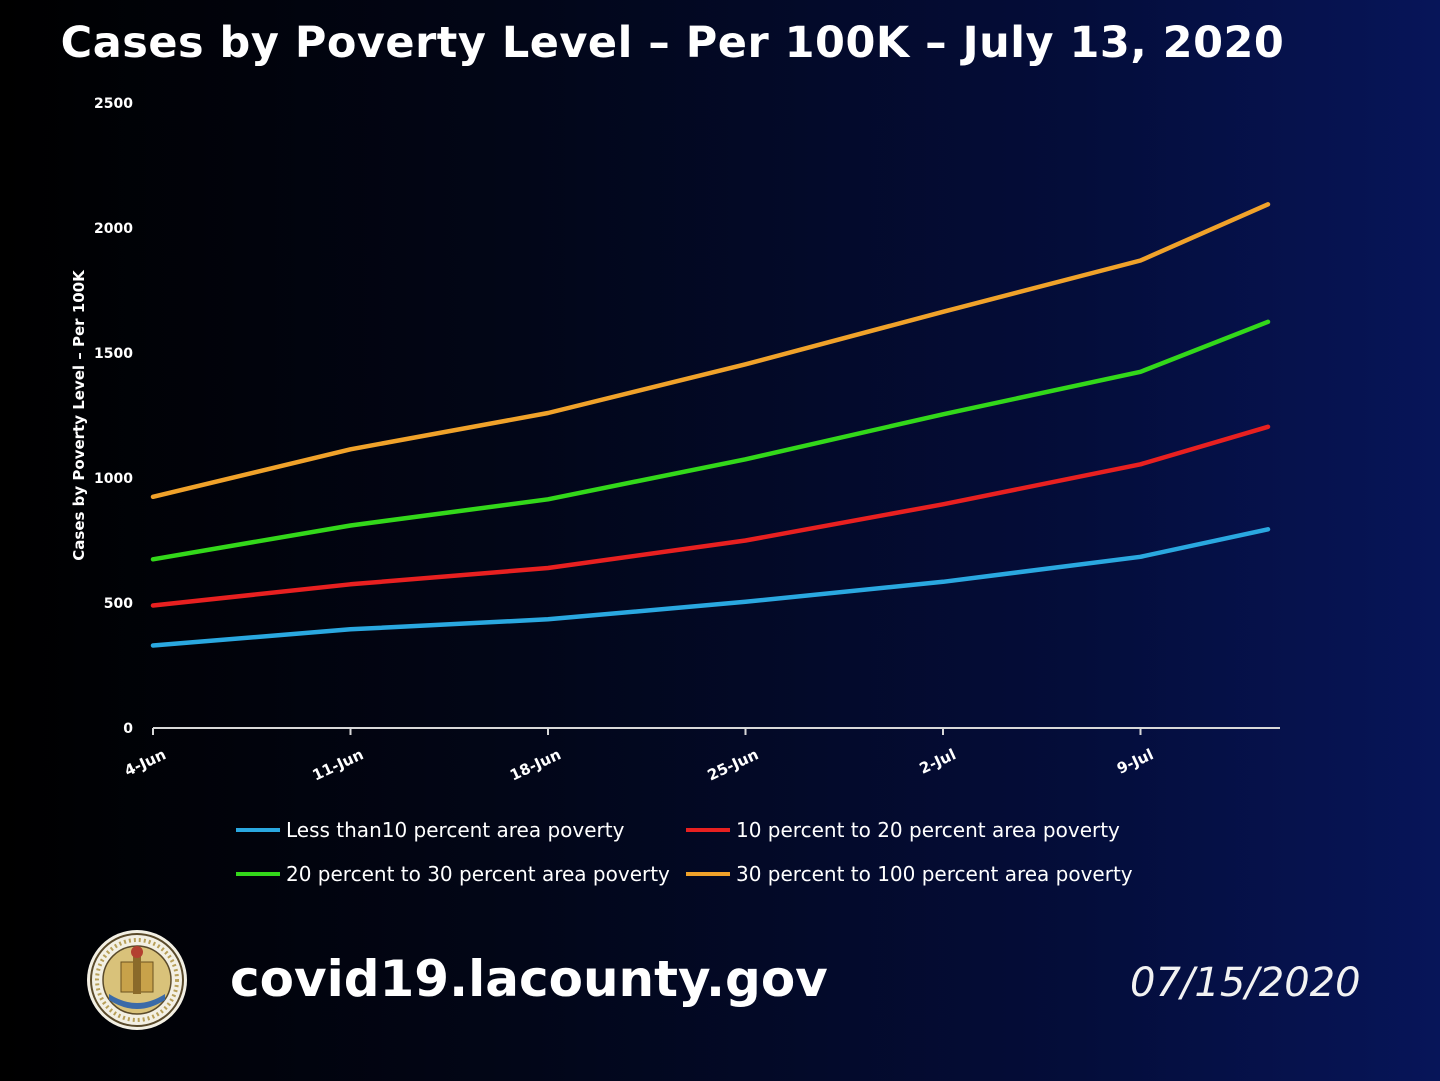 The image size is (1440, 1081). I want to click on legend-item: 20 percent to 30 percent area poverty, so click(461, 874).